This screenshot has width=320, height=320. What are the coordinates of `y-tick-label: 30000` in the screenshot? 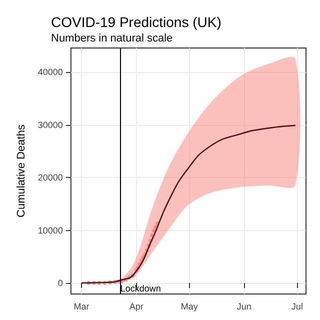 It's located at (50, 125).